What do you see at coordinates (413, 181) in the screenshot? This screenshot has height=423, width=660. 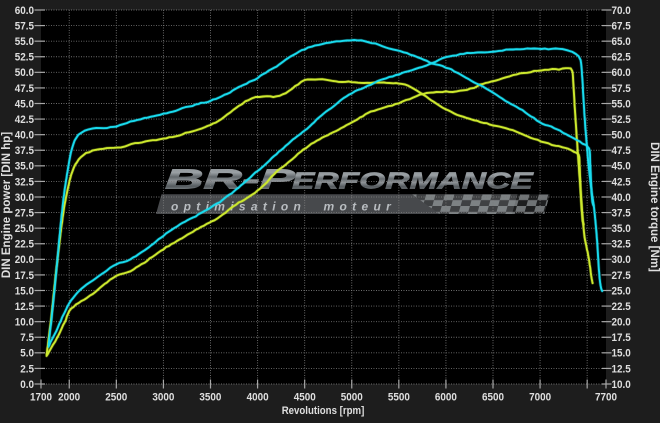 I see `svg-text: ERFORMANCE` at bounding box center [413, 181].